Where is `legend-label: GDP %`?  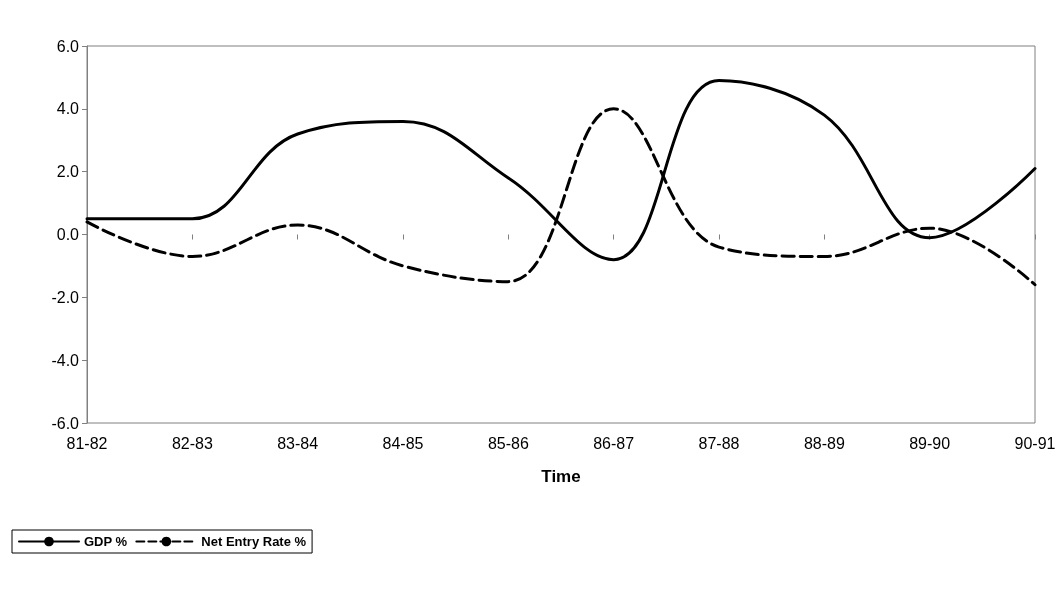 legend-label: GDP % is located at coordinates (106, 541).